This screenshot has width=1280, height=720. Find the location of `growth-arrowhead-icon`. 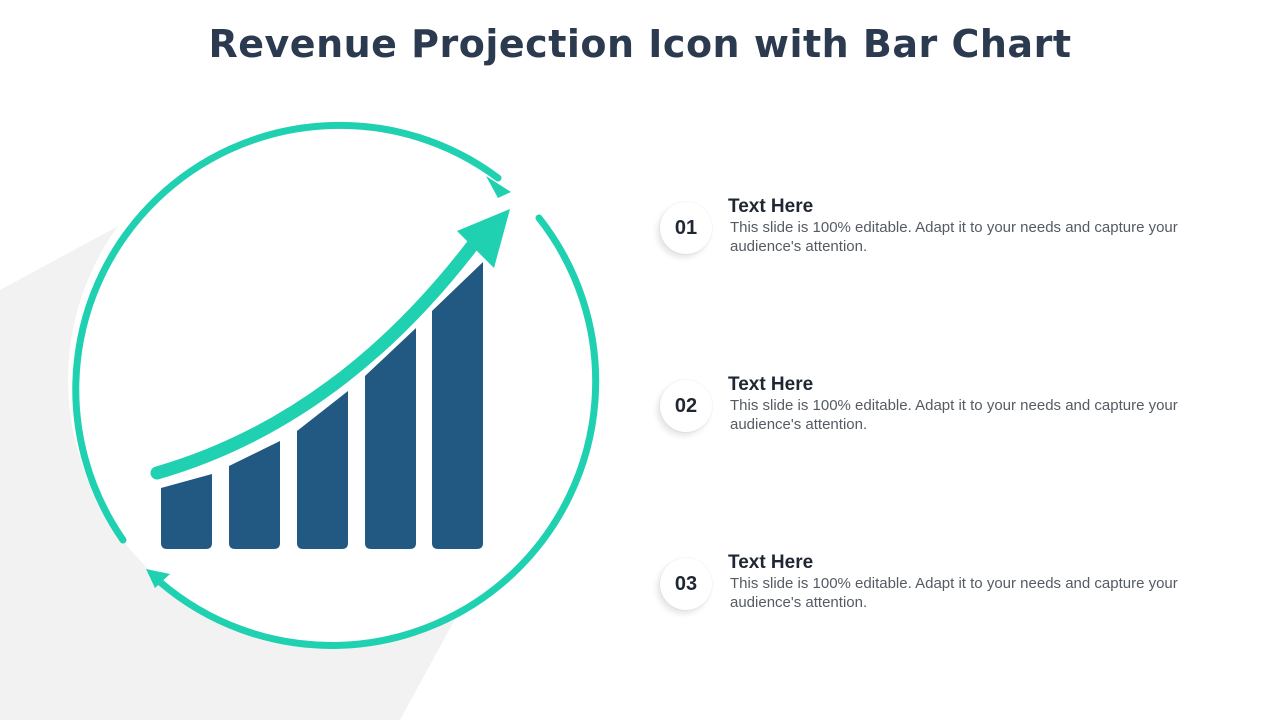

growth-arrowhead-icon is located at coordinates (483, 238).